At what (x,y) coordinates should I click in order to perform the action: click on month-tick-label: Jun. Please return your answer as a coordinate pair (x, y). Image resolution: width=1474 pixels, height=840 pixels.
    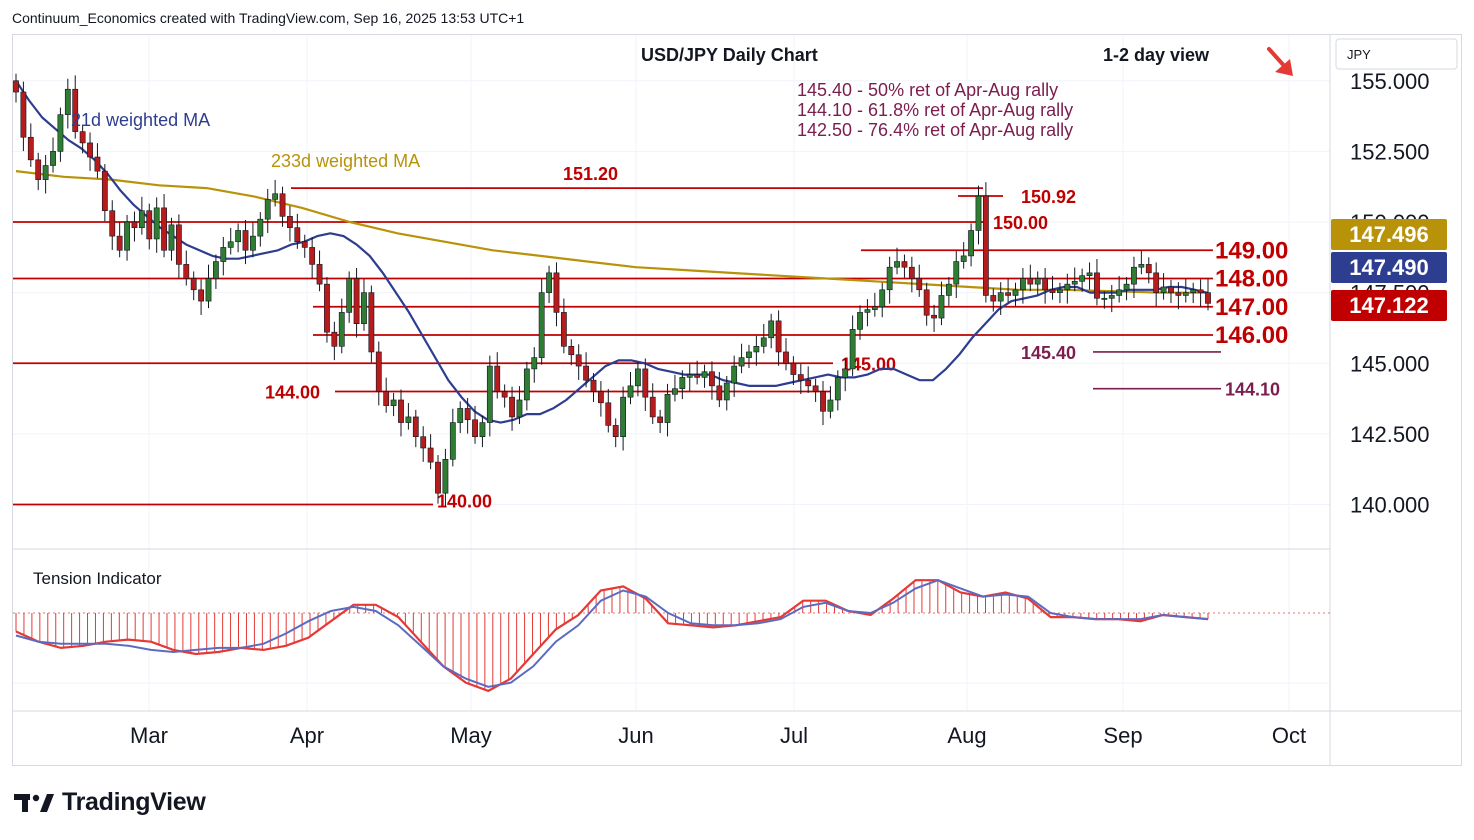
    Looking at the image, I should click on (635, 735).